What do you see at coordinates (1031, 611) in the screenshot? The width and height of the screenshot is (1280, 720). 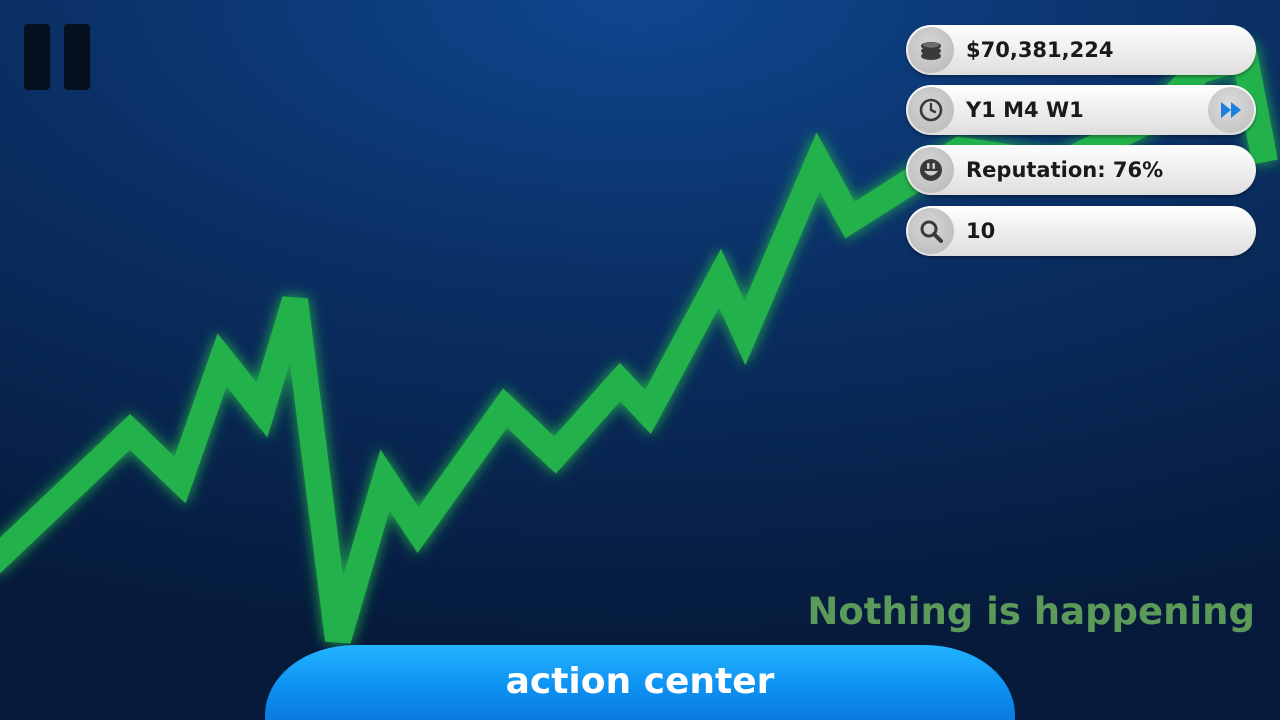 I see `status-message: Nothing is happening` at bounding box center [1031, 611].